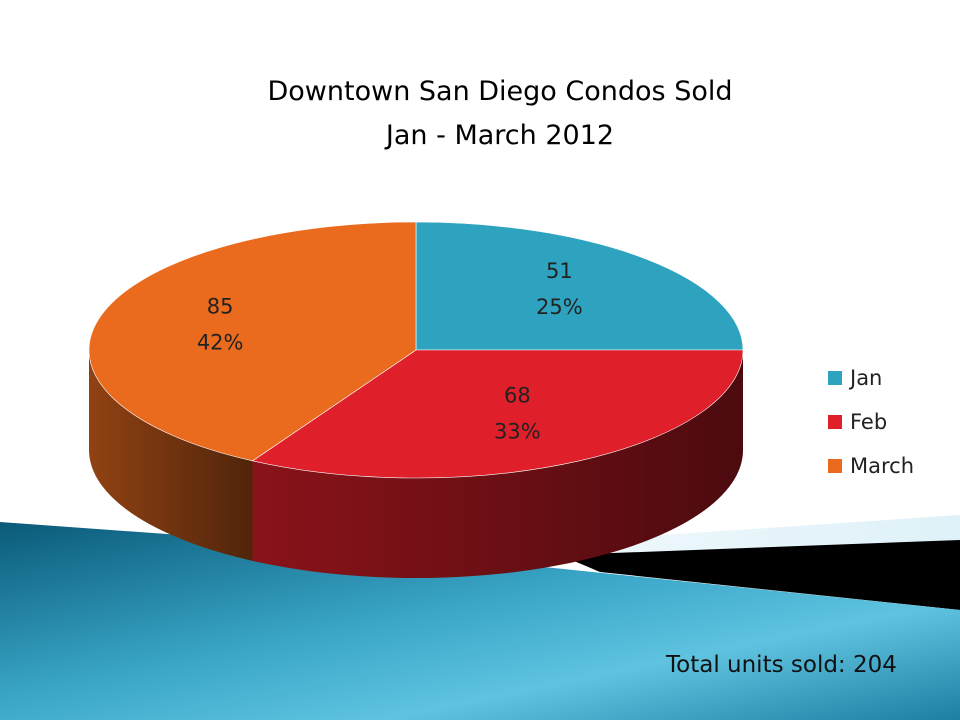  What do you see at coordinates (220, 306) in the screenshot?
I see `data-label-value-march: 85` at bounding box center [220, 306].